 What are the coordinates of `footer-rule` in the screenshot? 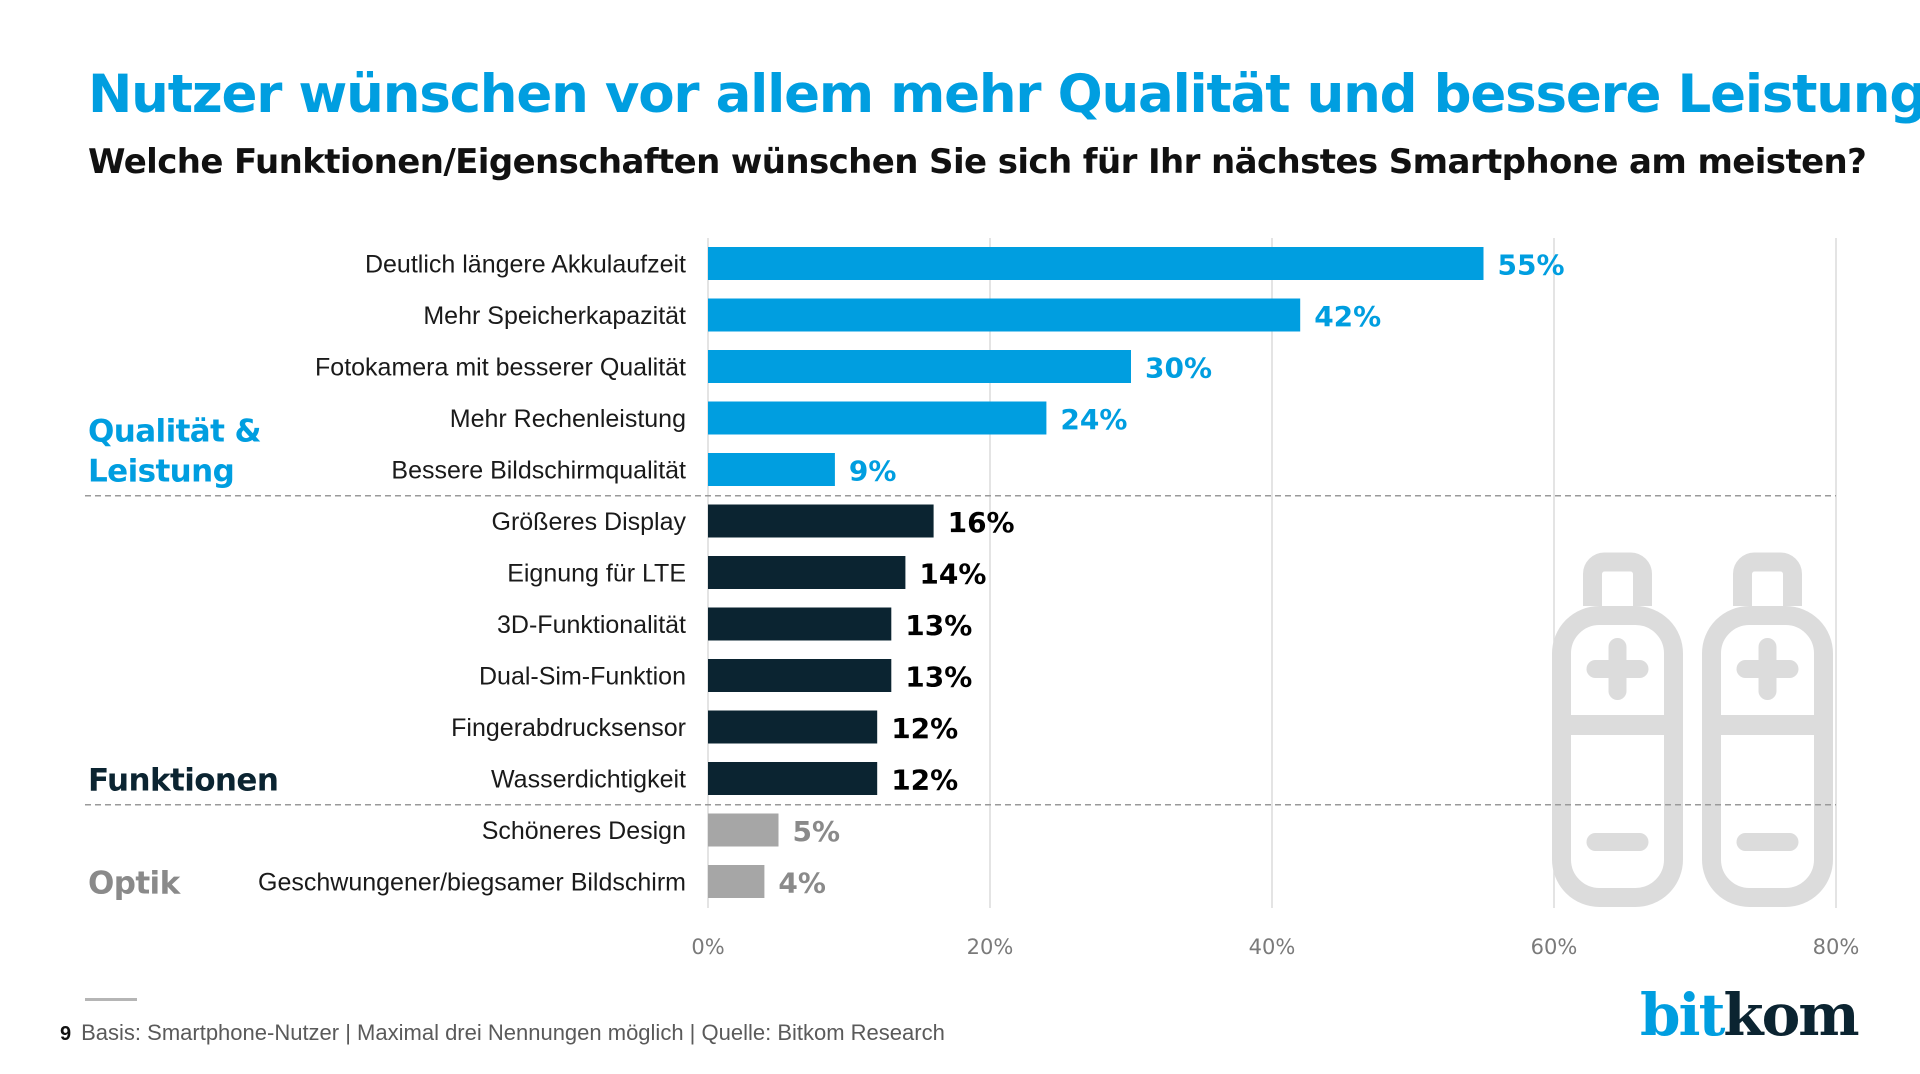 It's located at (111, 999).